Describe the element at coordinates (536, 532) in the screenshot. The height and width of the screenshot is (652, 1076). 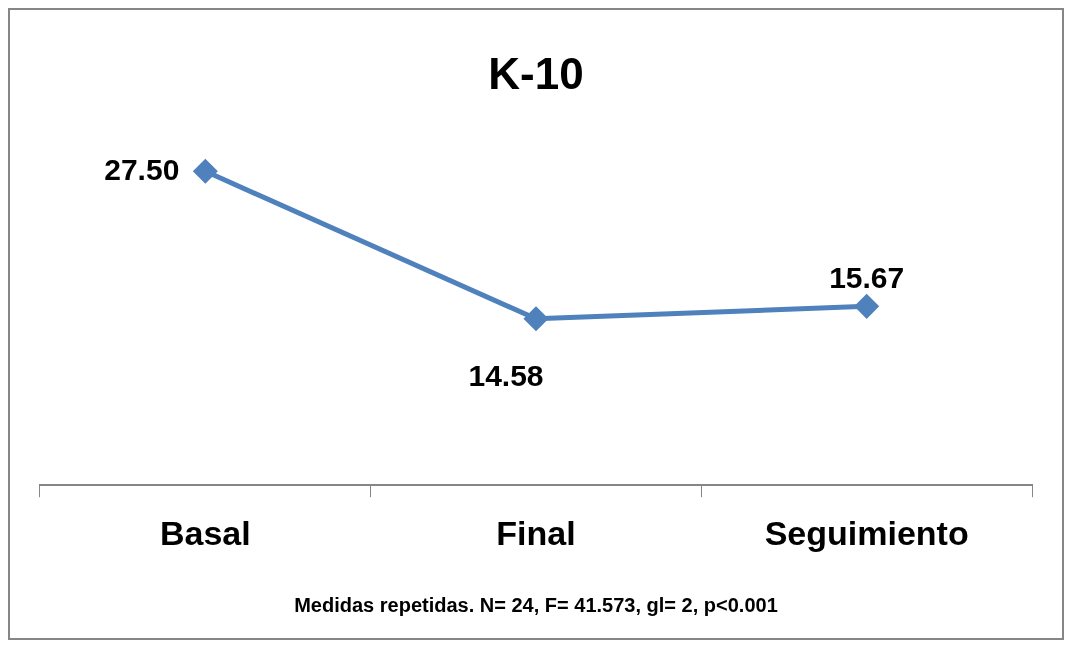
I see `x-tick-label: Final` at that location.